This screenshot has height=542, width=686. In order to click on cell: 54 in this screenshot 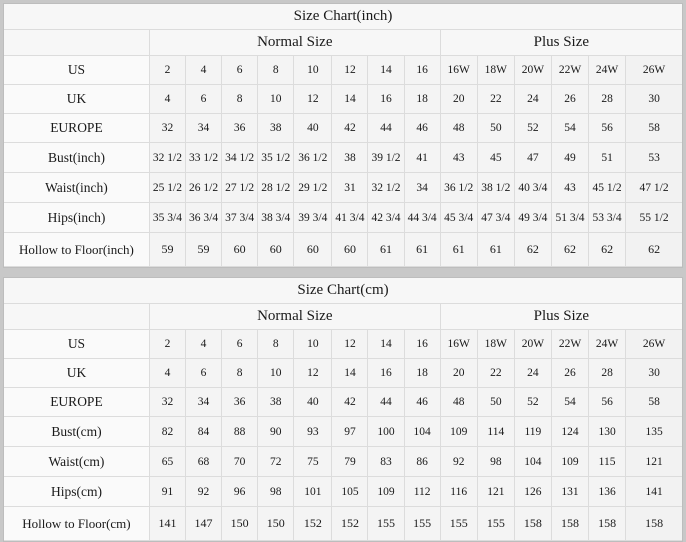, I will do `click(570, 402)`.